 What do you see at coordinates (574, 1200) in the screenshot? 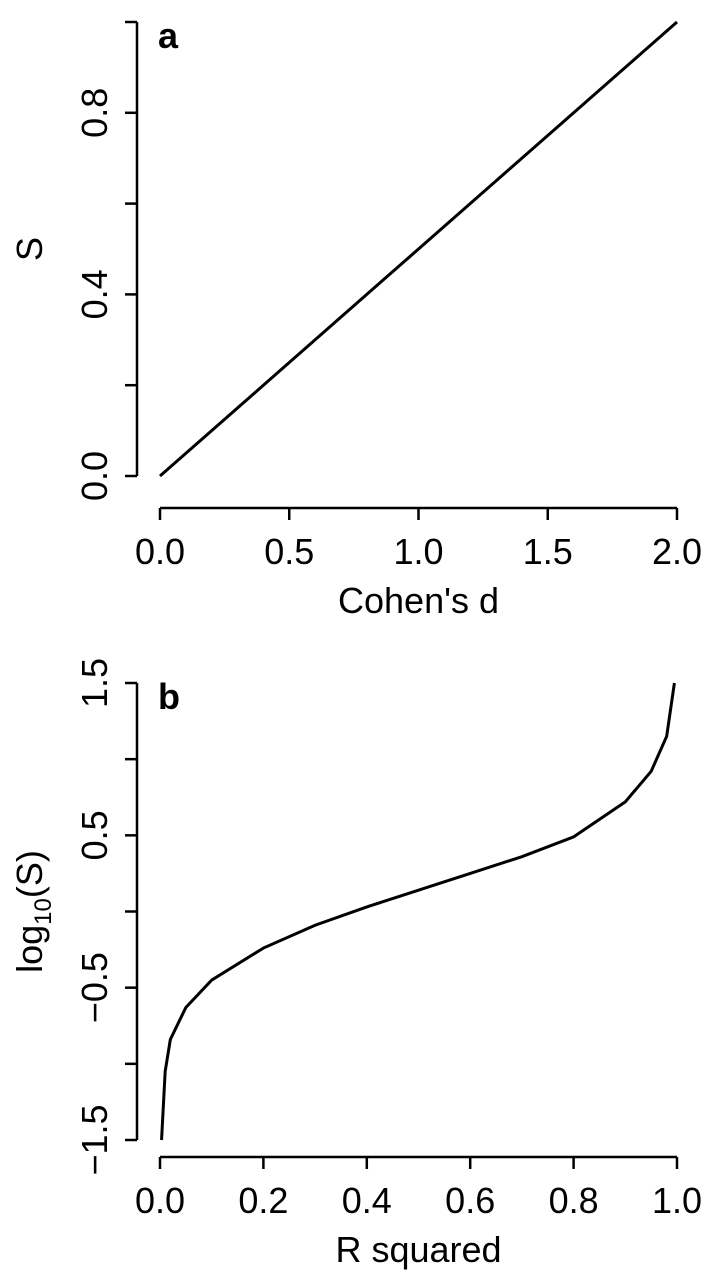
I see `x-tick-label: 0.8` at bounding box center [574, 1200].